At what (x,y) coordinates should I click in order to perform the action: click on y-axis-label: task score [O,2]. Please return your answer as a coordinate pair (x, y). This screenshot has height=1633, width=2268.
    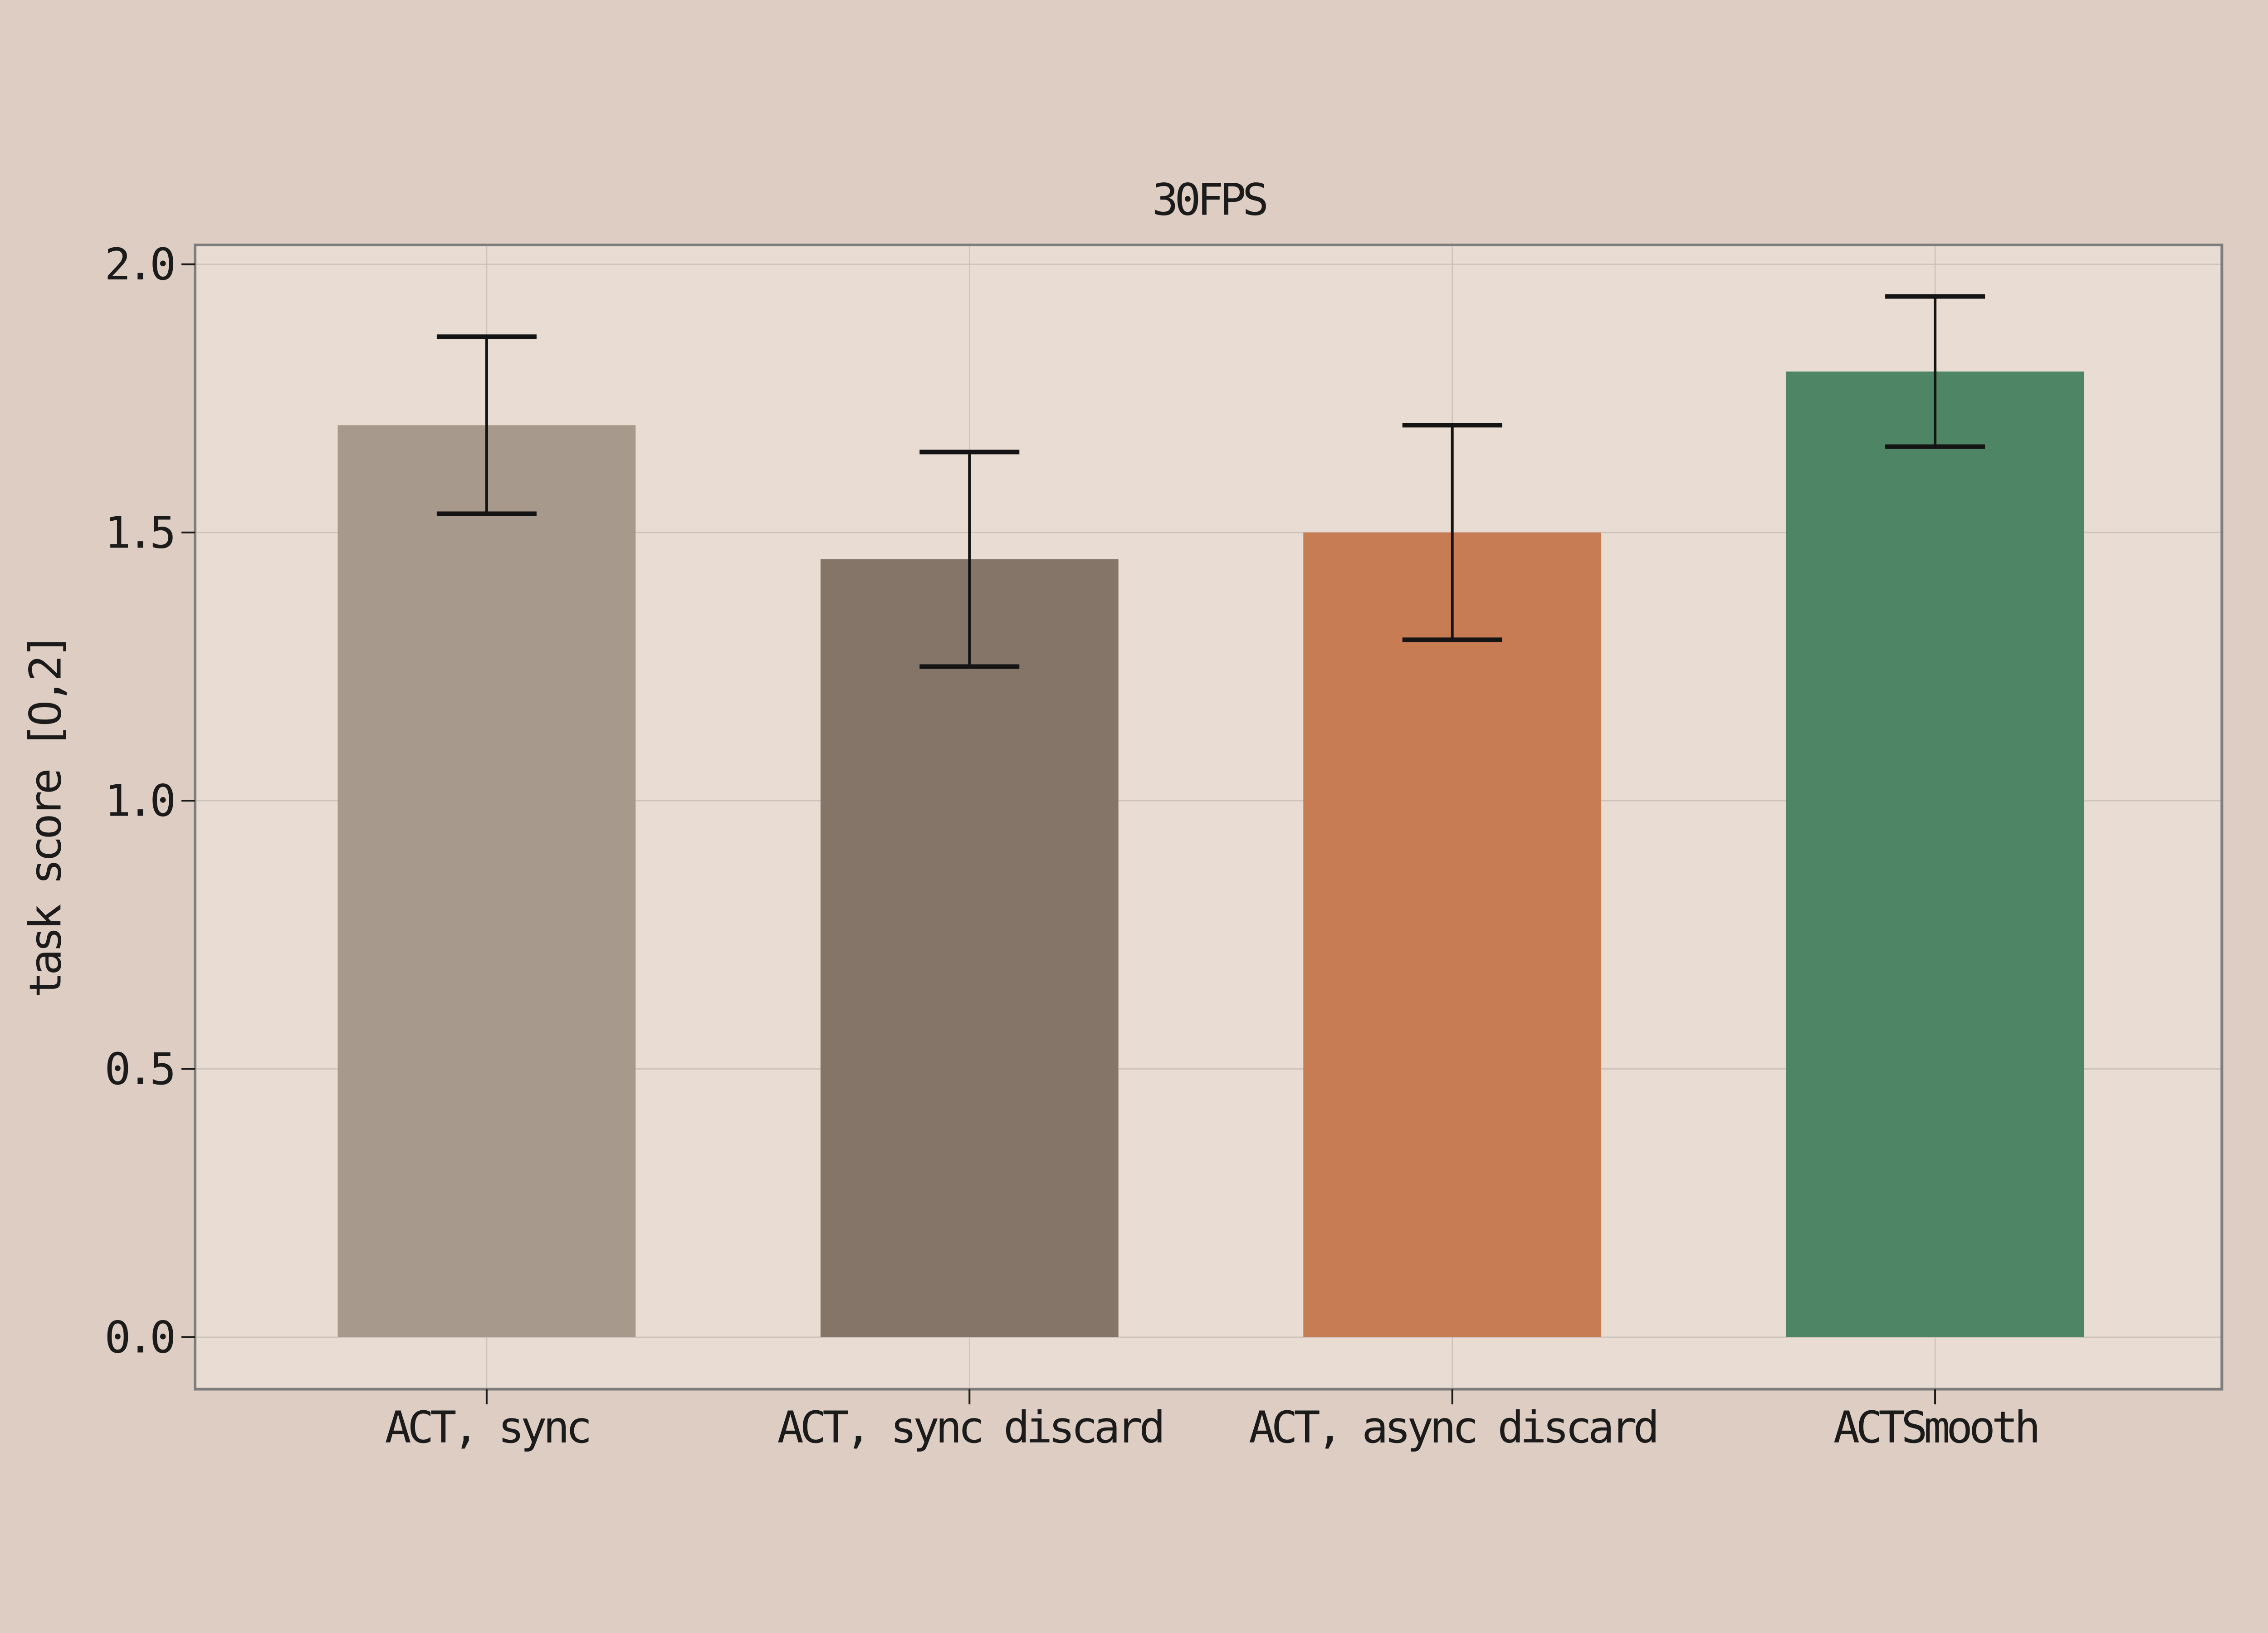
    Looking at the image, I should click on (45, 817).